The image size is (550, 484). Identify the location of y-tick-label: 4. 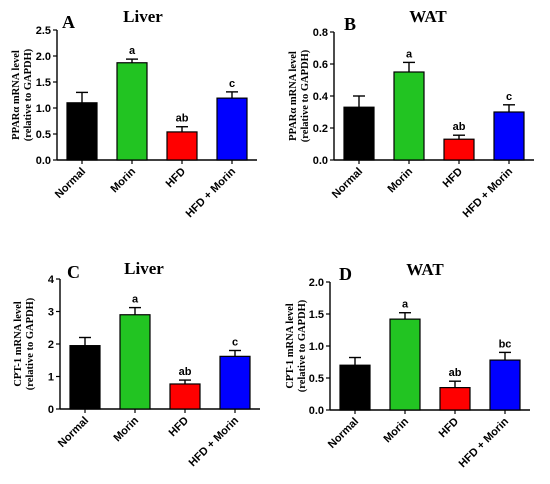
(51, 280).